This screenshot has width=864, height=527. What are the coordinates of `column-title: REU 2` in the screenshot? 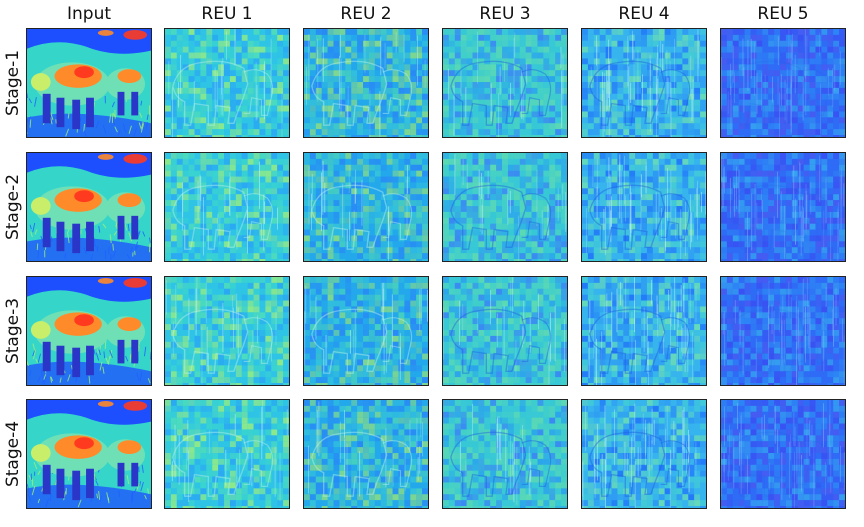 It's located at (366, 14).